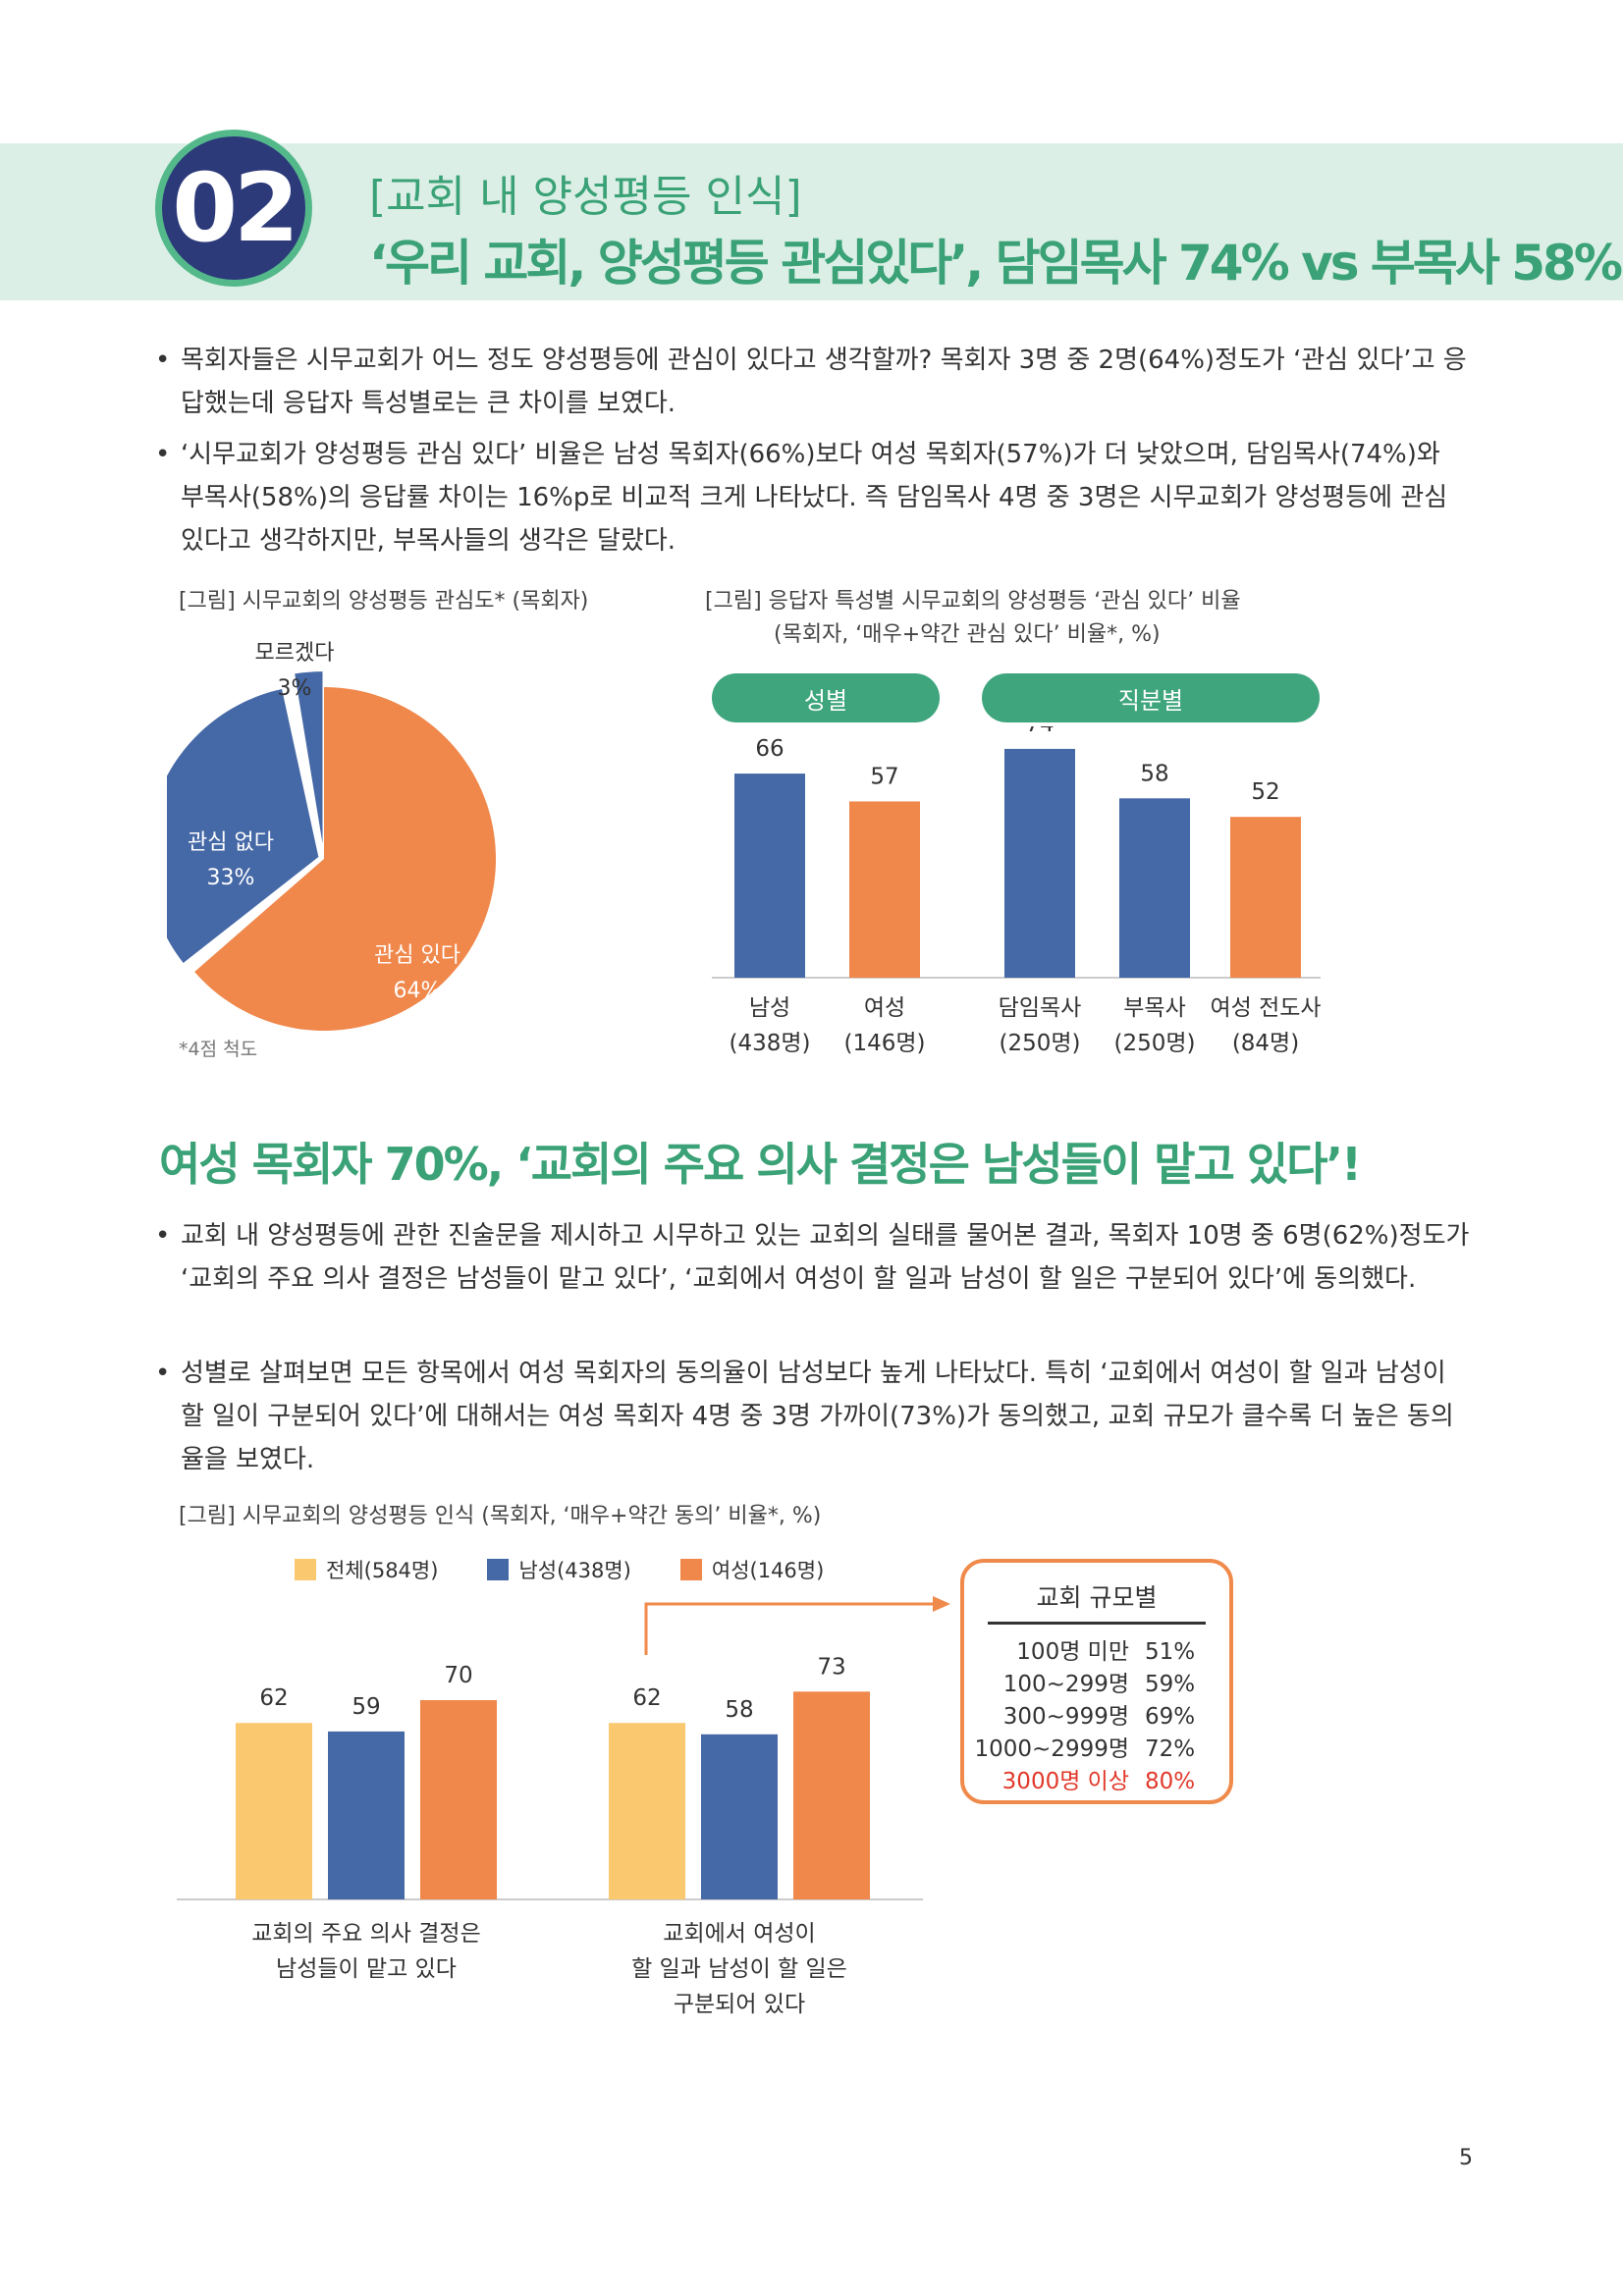 This screenshot has width=1623, height=2296. Describe the element at coordinates (769, 1044) in the screenshot. I see `bar-category-n: (438명)` at that location.